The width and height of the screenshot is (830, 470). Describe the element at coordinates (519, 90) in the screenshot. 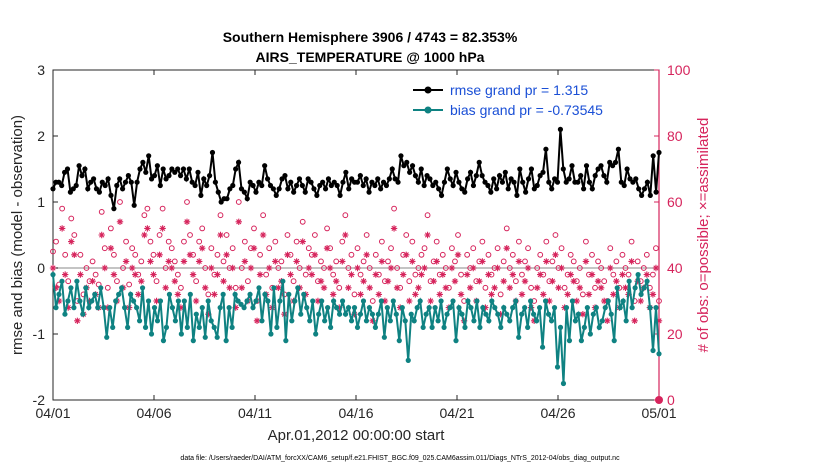

I see `legend-rmse-label: rmse grand pr = 1.315` at that location.